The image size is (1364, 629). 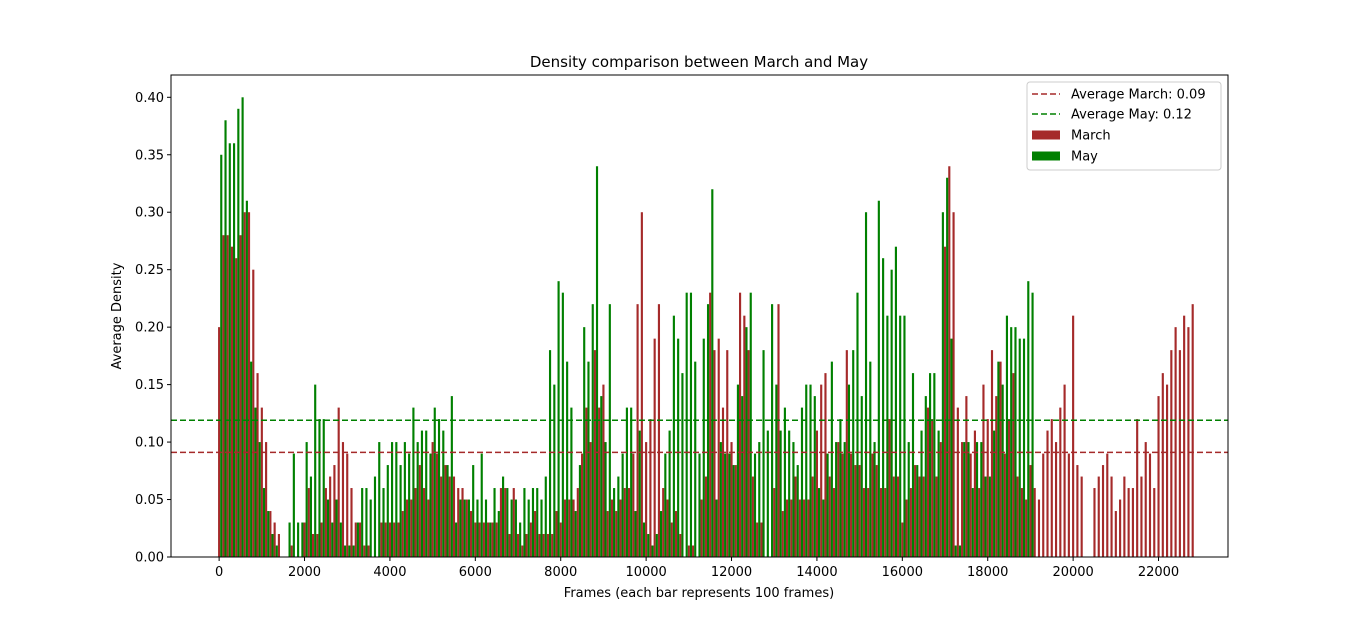 I want to click on y-tick-label: 0.15, so click(x=149, y=385).